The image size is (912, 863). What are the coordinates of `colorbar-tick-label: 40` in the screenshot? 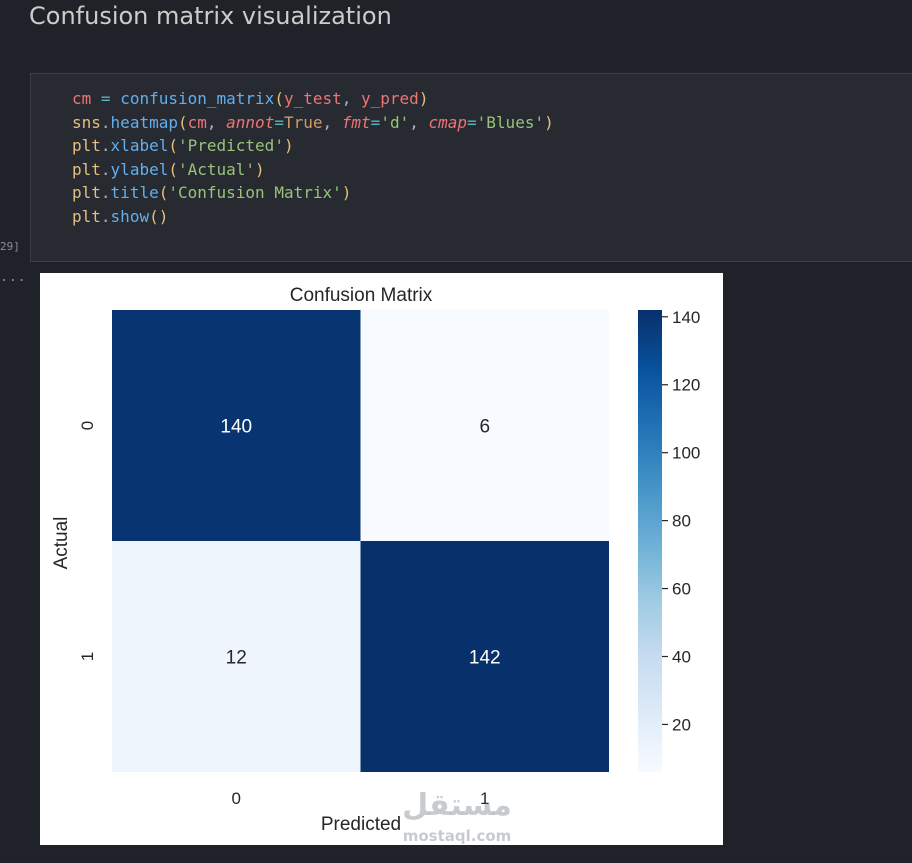 It's located at (681, 657).